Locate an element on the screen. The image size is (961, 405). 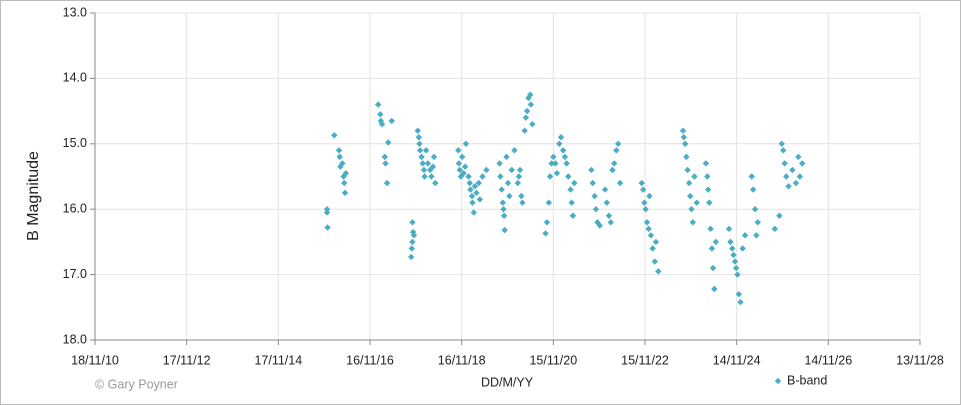
copyright: © Gary Poyner is located at coordinates (136, 384).